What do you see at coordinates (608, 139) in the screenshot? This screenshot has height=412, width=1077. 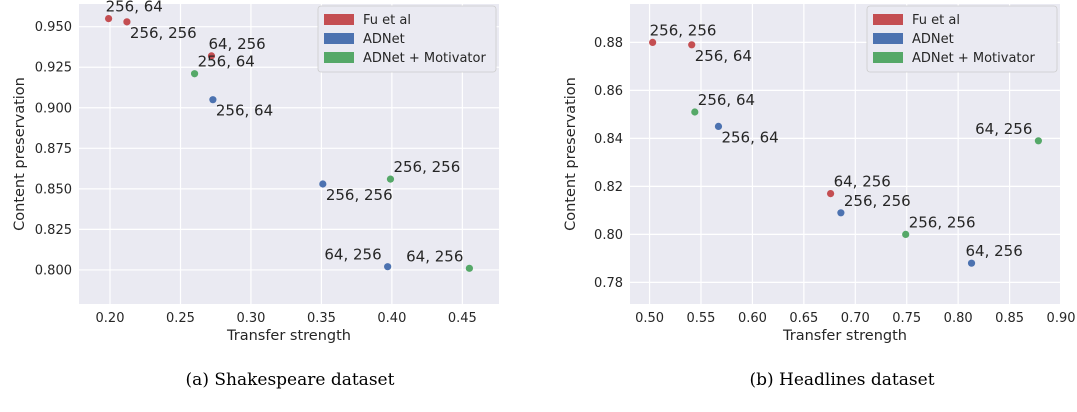 I see `y-tick-label: 0.84` at bounding box center [608, 139].